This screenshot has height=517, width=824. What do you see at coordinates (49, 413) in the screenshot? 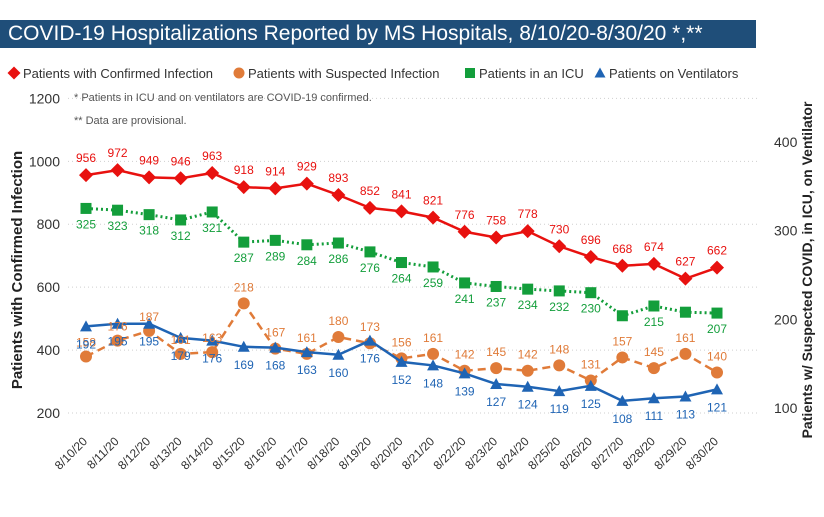
I see `y-left-tick-label: 200` at bounding box center [49, 413].